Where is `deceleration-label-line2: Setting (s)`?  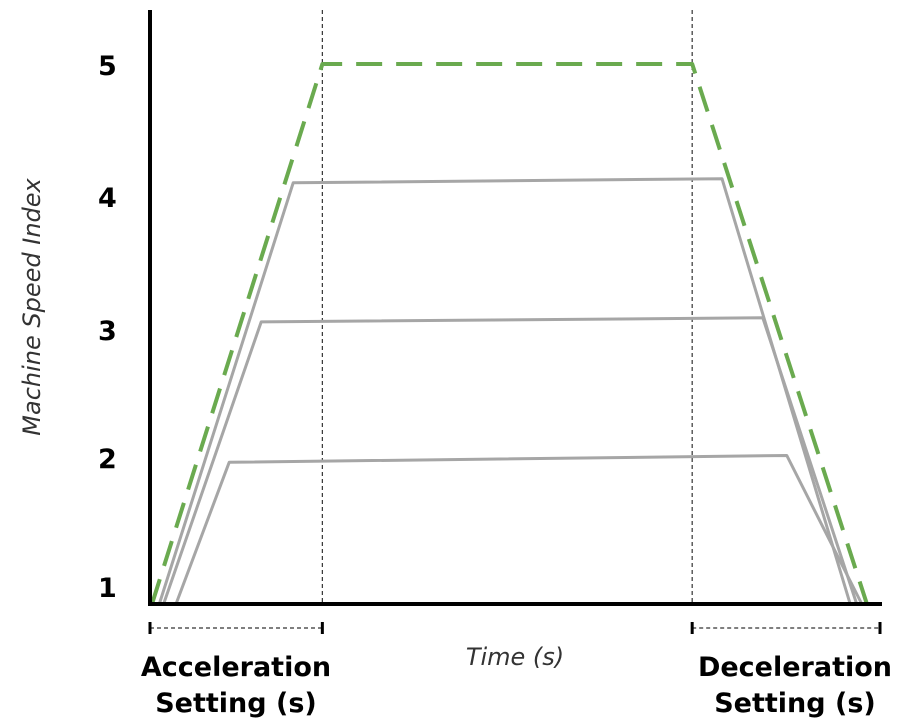 deceleration-label-line2: Setting (s) is located at coordinates (795, 703).